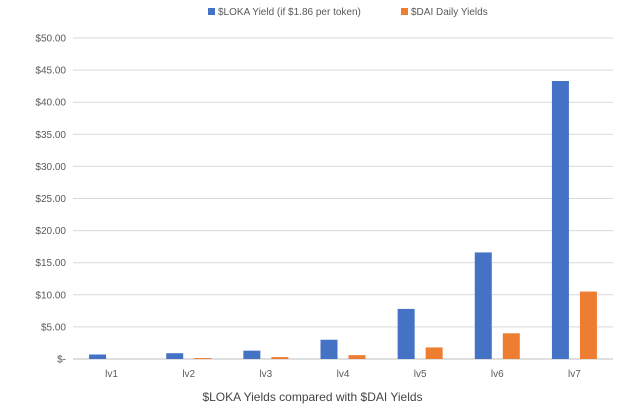  Describe the element at coordinates (434, 353) in the screenshot. I see `bar-dai-lv5` at that location.